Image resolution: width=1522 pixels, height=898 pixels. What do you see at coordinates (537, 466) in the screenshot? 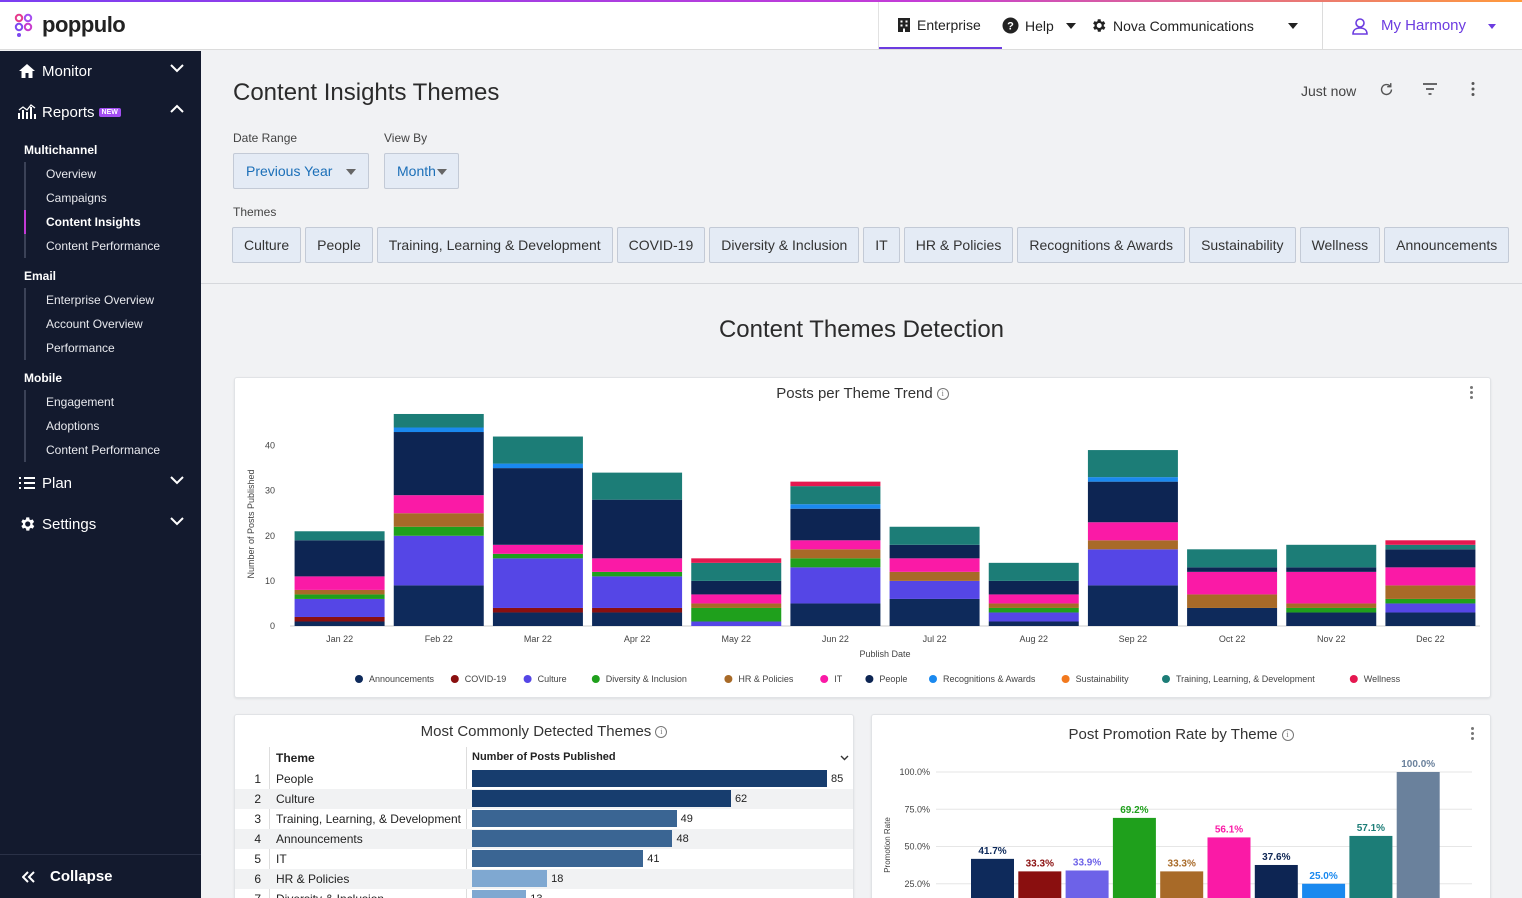
I see `bar-segment-recognitions-awards` at bounding box center [537, 466].